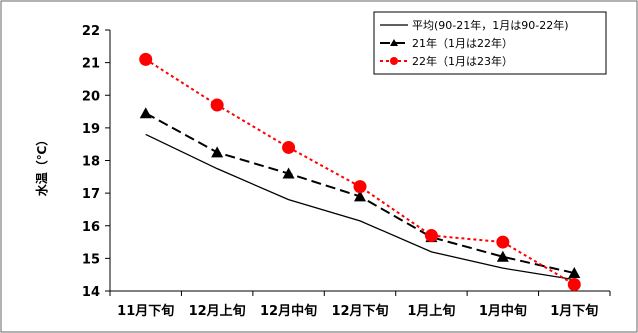  Describe the element at coordinates (91, 162) in the screenshot. I see `y-tick-label: 18` at that location.